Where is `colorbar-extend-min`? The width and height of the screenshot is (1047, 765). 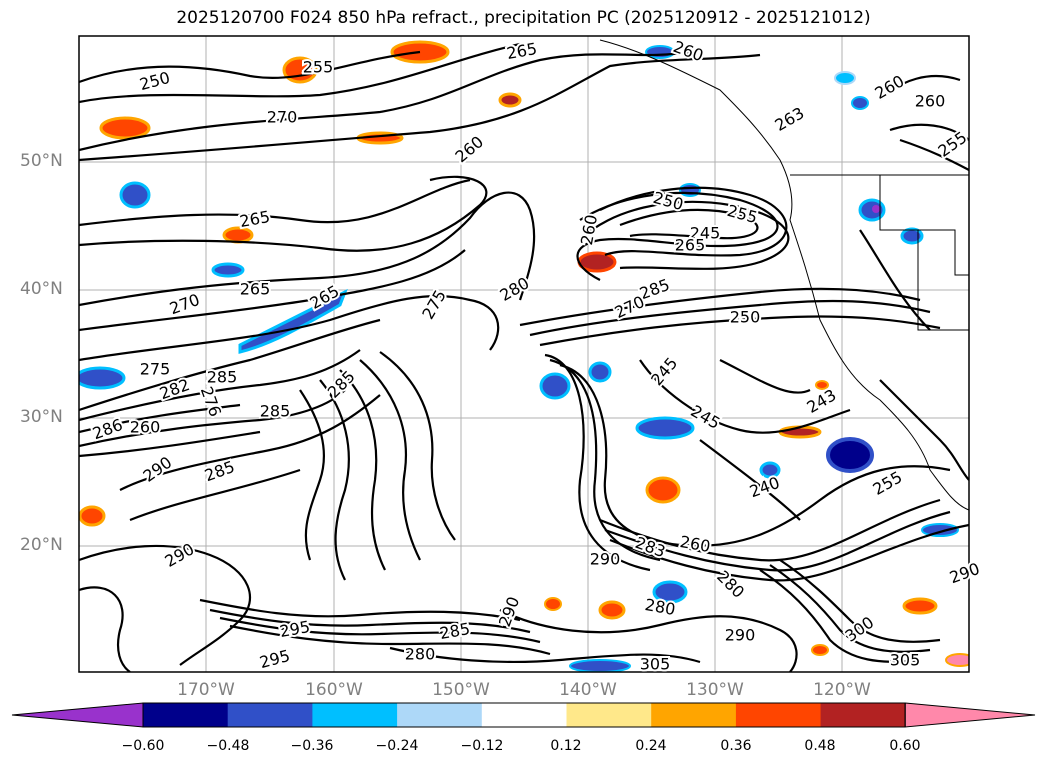
colorbar-extend-min is located at coordinates (77, 715).